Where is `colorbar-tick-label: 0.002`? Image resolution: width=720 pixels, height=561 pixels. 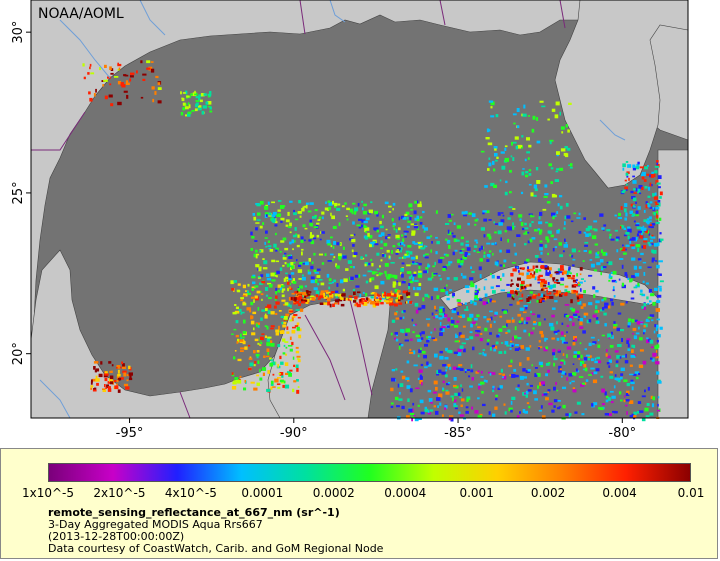
colorbar-tick-label: 0.002 is located at coordinates (548, 493).